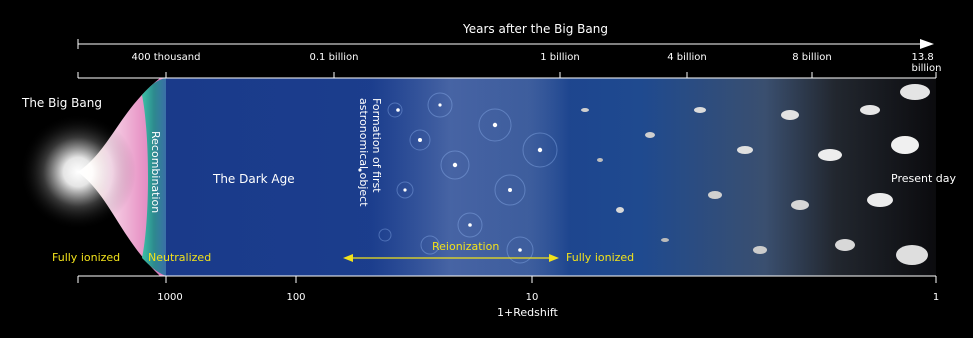  Describe the element at coordinates (180, 257) in the screenshot. I see `neutralized-label: Neutralized` at that location.